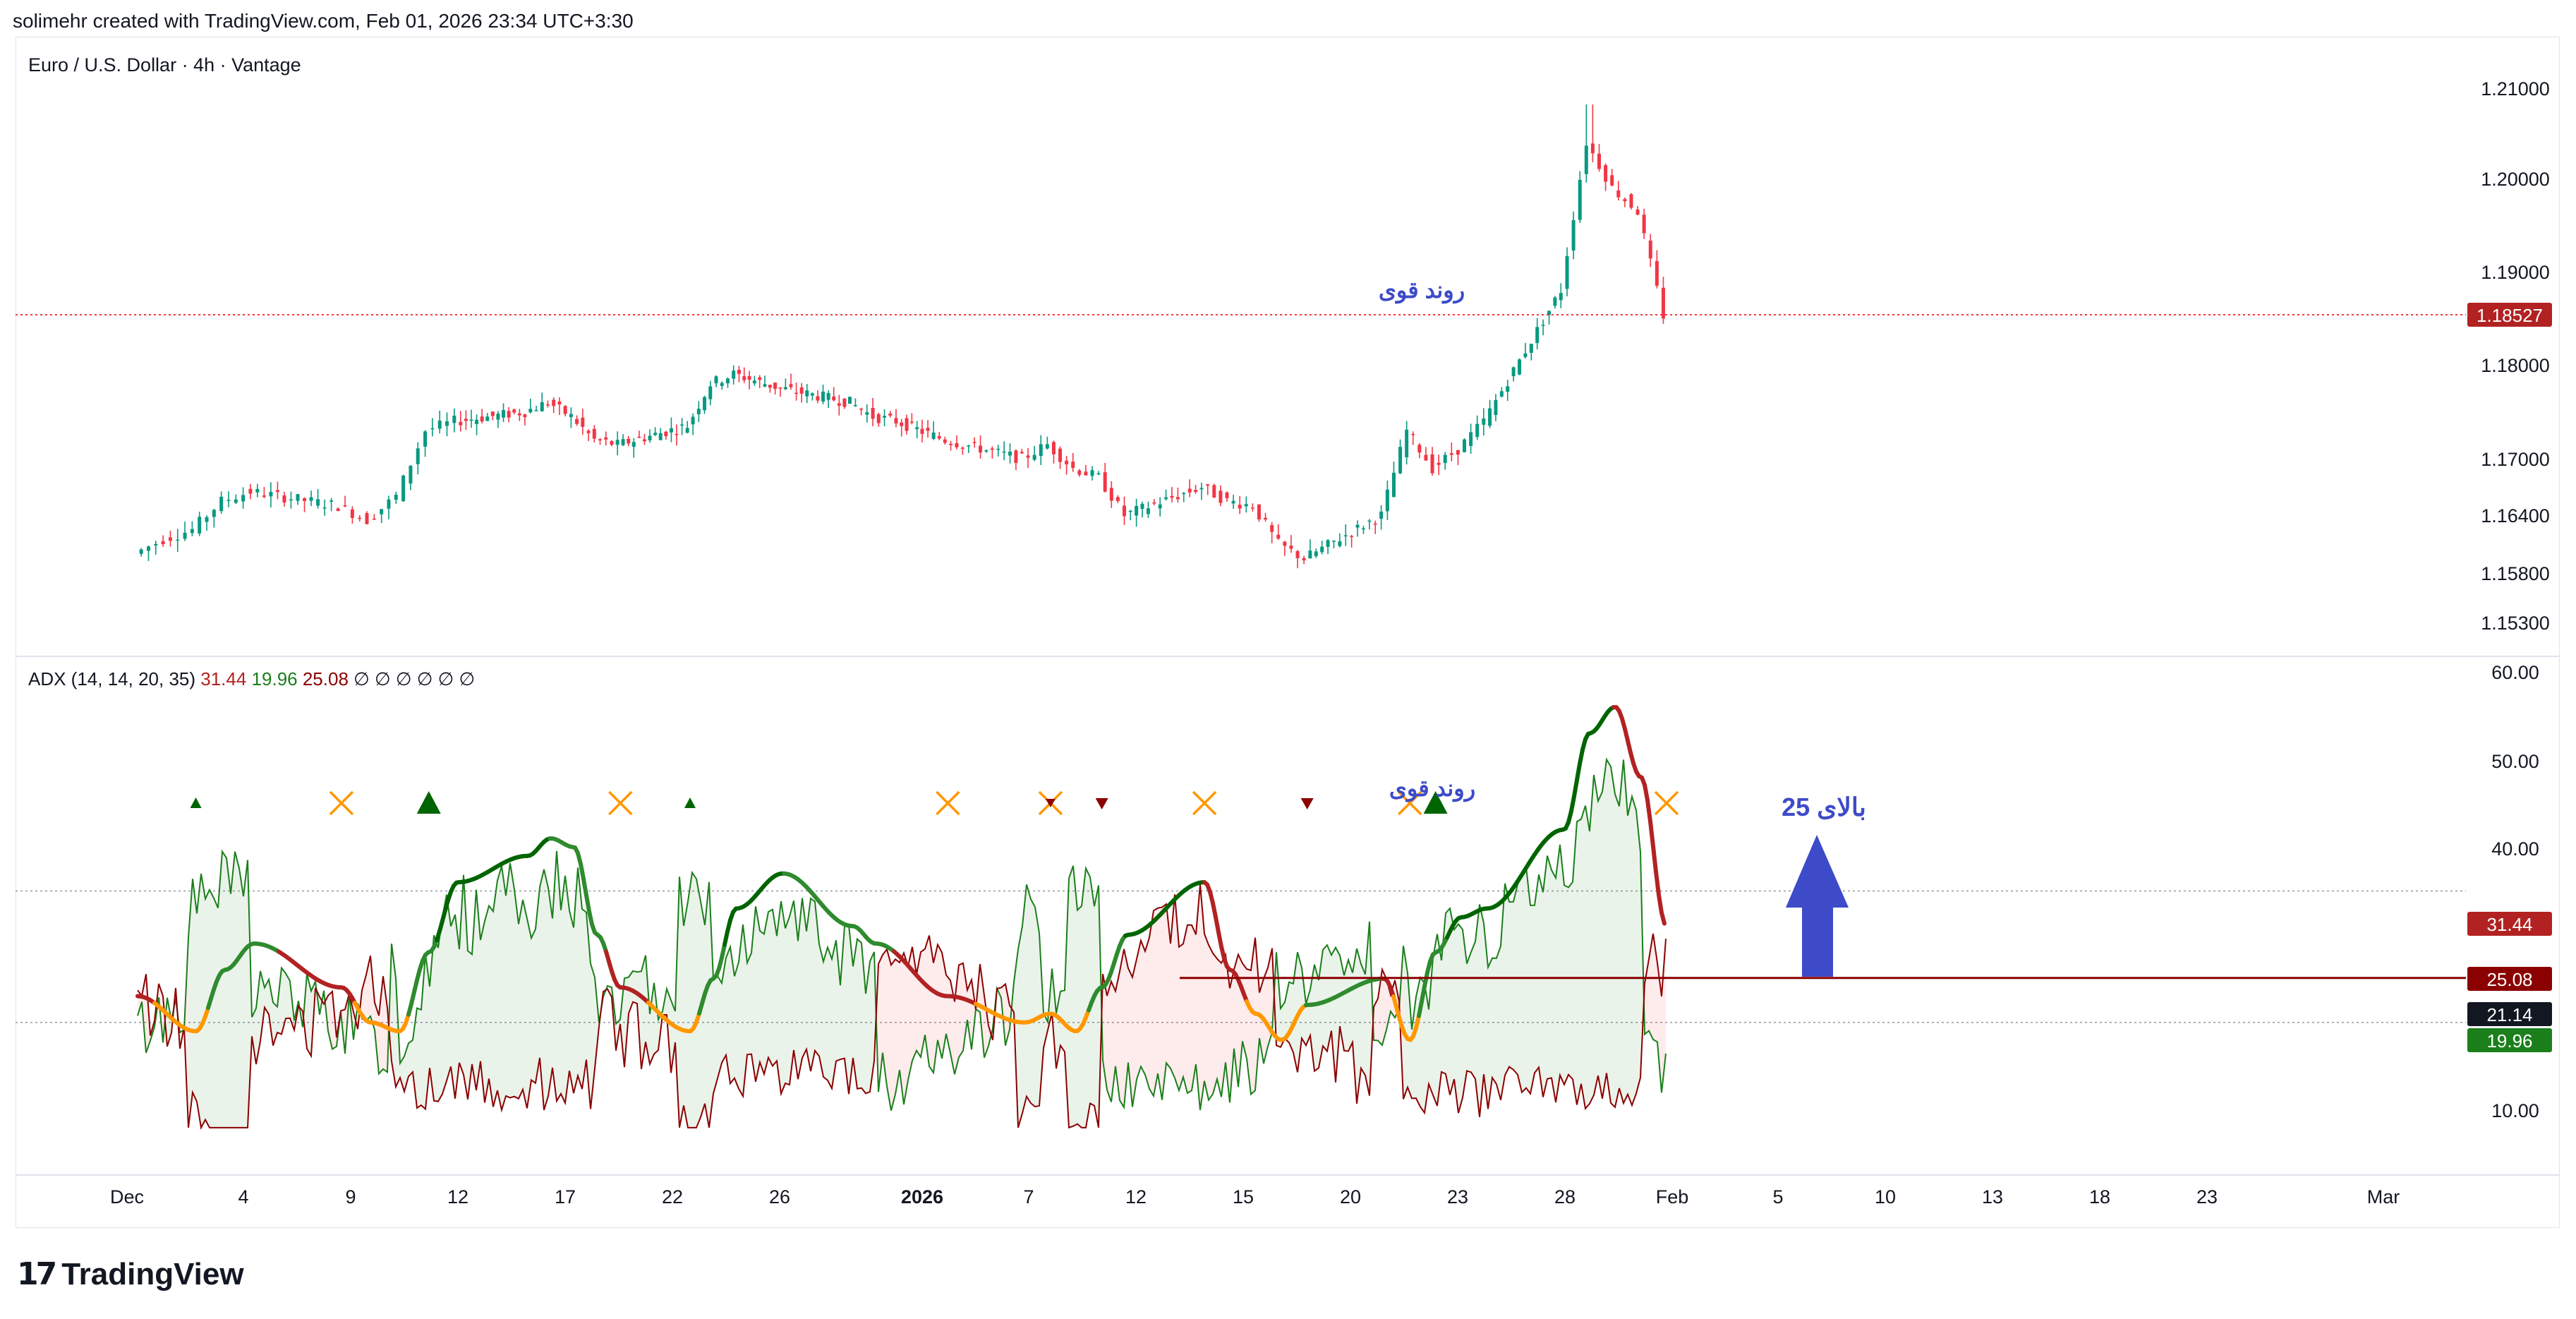  Describe the element at coordinates (1422, 291) in the screenshot. I see `price-annotation-strong-trend: روند قوی` at that location.